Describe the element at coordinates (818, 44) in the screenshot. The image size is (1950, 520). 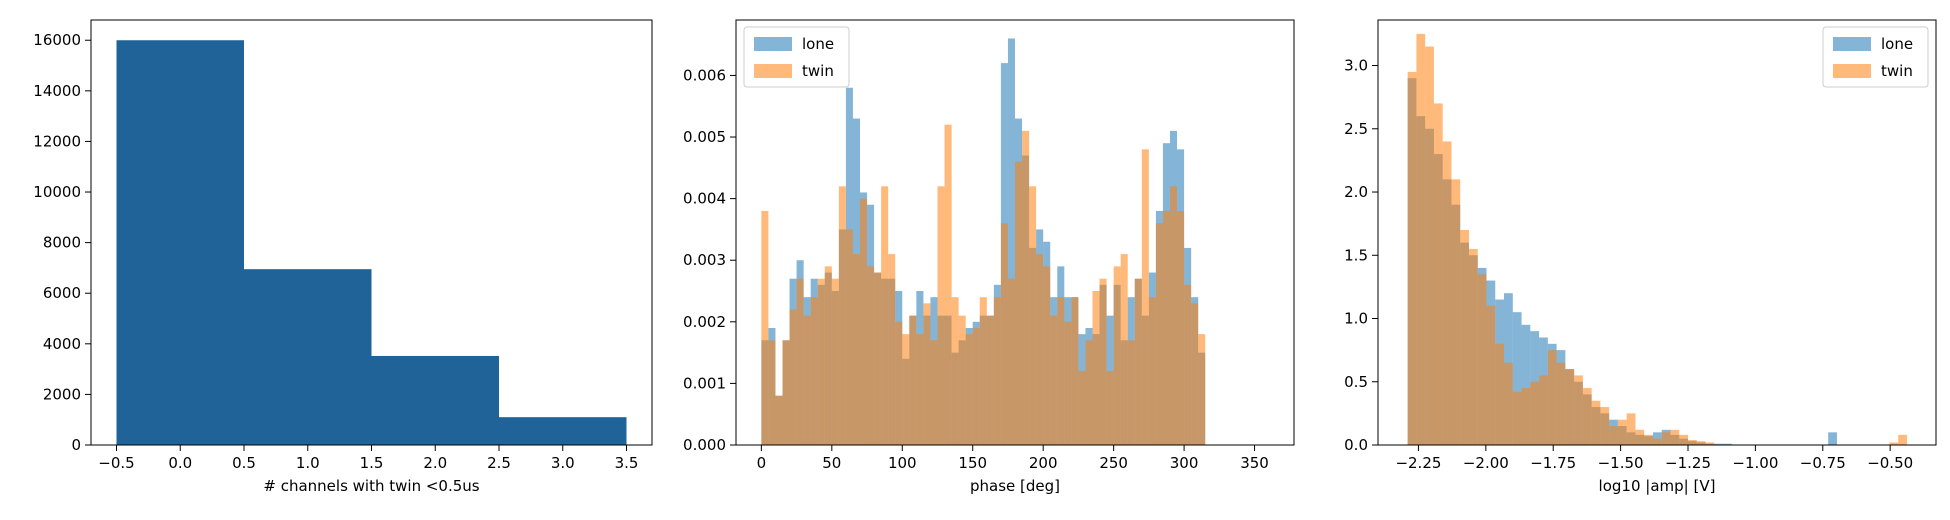
I see `phase-legend-label-lone: lone` at that location.